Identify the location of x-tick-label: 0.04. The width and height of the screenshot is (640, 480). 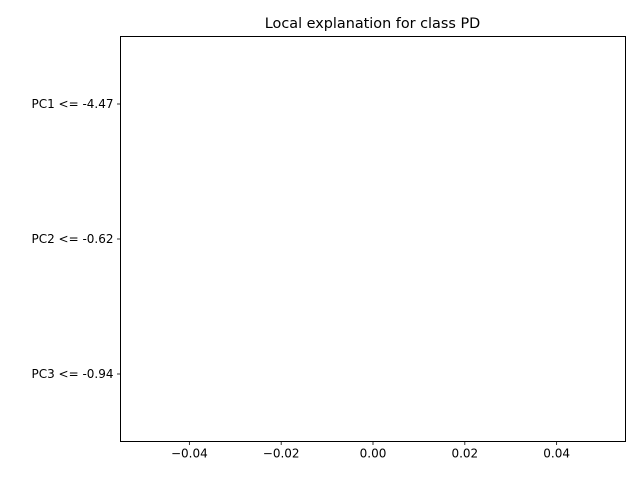
(556, 453).